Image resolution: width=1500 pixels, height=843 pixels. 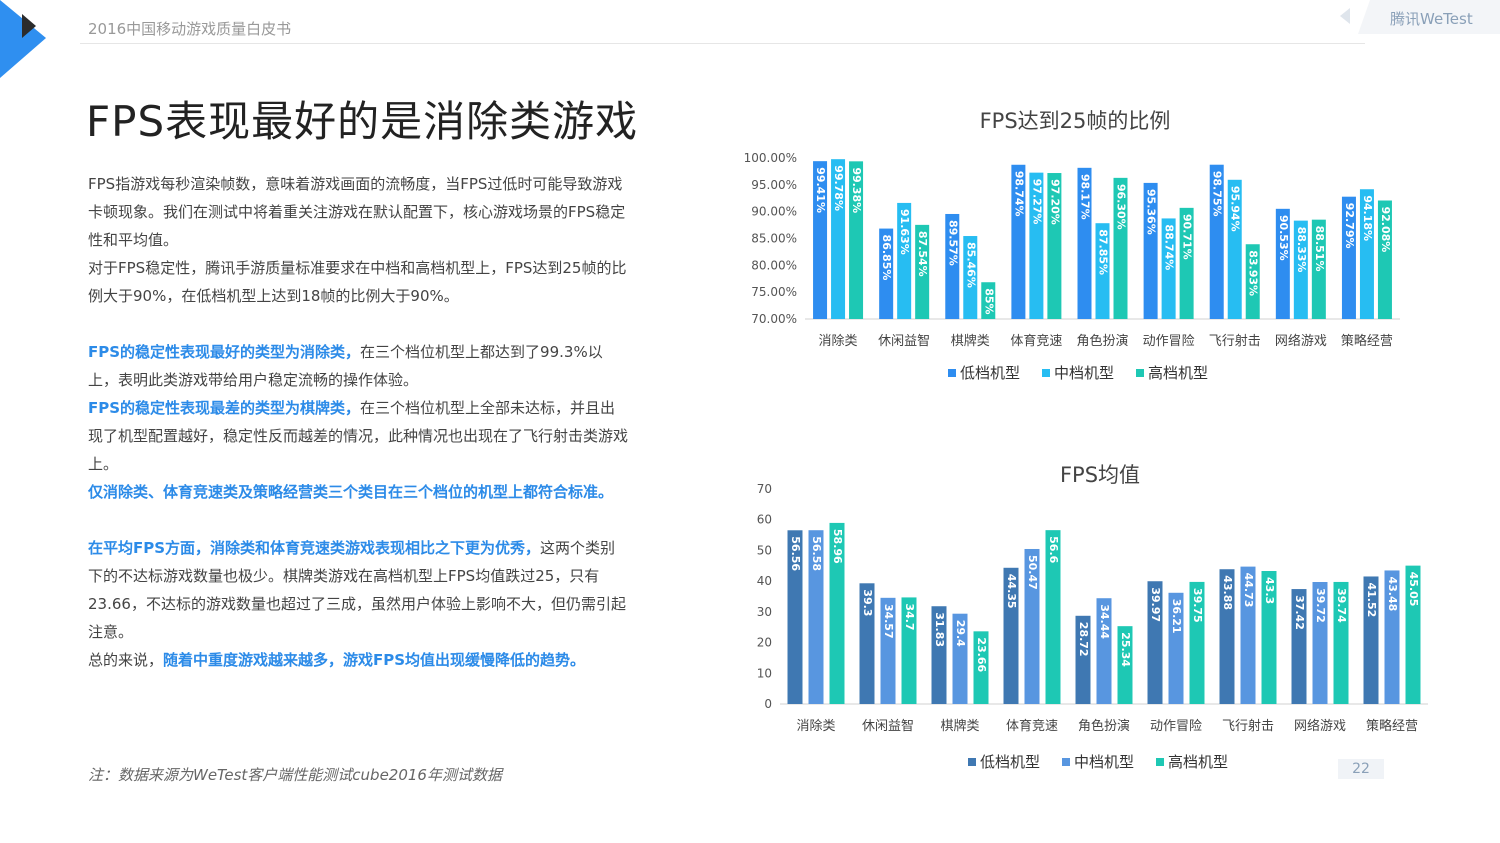 What do you see at coordinates (764, 520) in the screenshot?
I see `y-tick-label: 60` at bounding box center [764, 520].